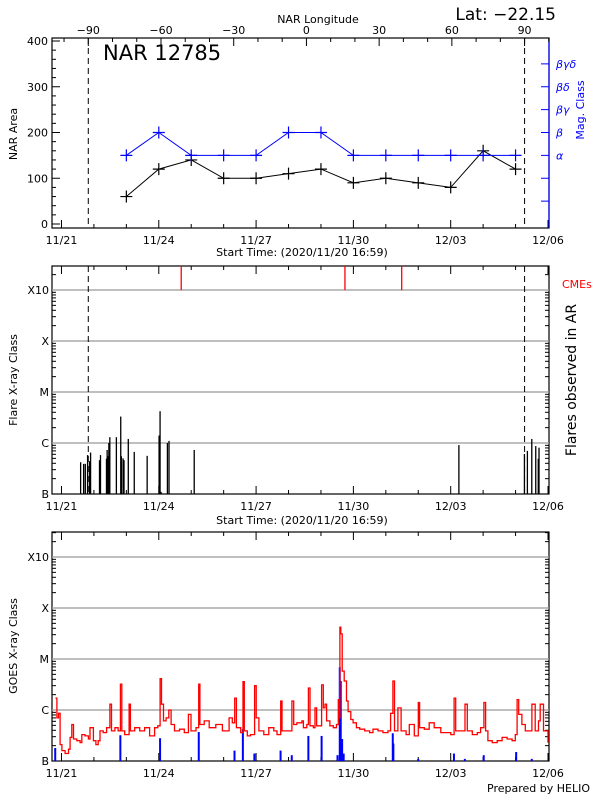 The width and height of the screenshot is (600, 800). Describe the element at coordinates (566, 64) in the screenshot. I see `mag-class-tick-label: βγδ` at that location.